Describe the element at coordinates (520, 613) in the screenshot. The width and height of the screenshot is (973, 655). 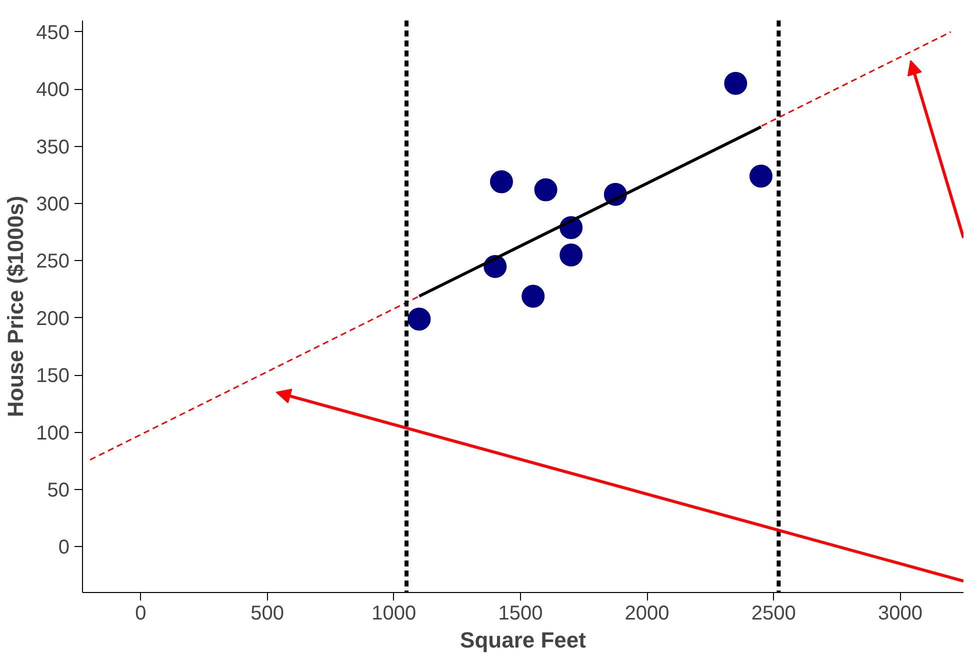
I see `x-tick-label: 1500` at that location.